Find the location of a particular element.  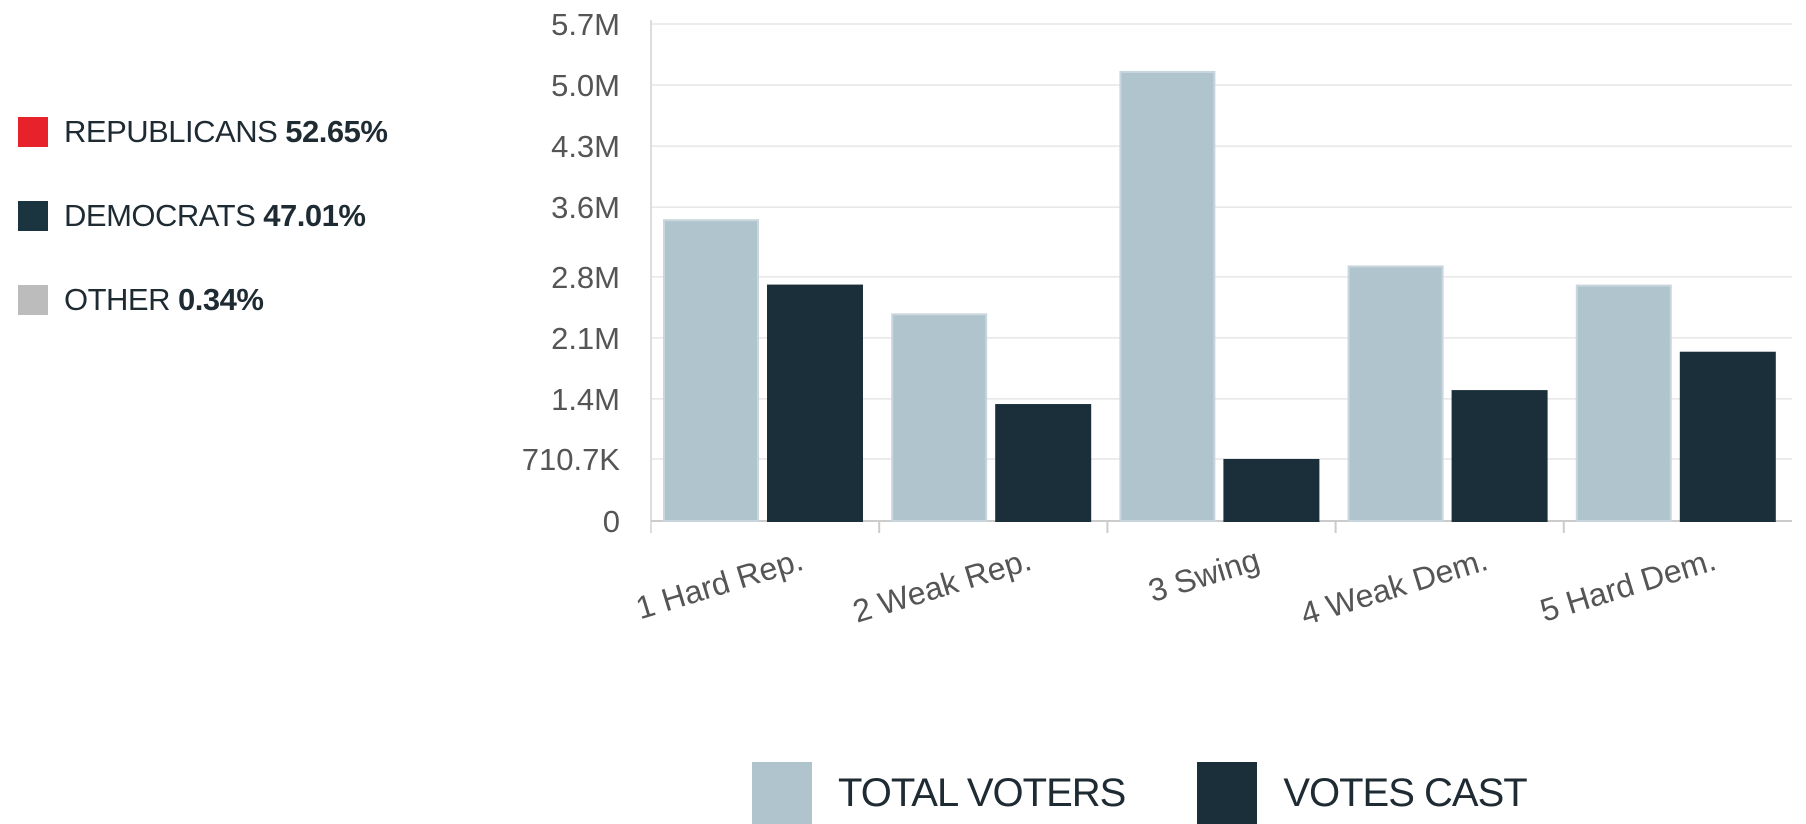

other-label: OTHER is located at coordinates (117, 299).